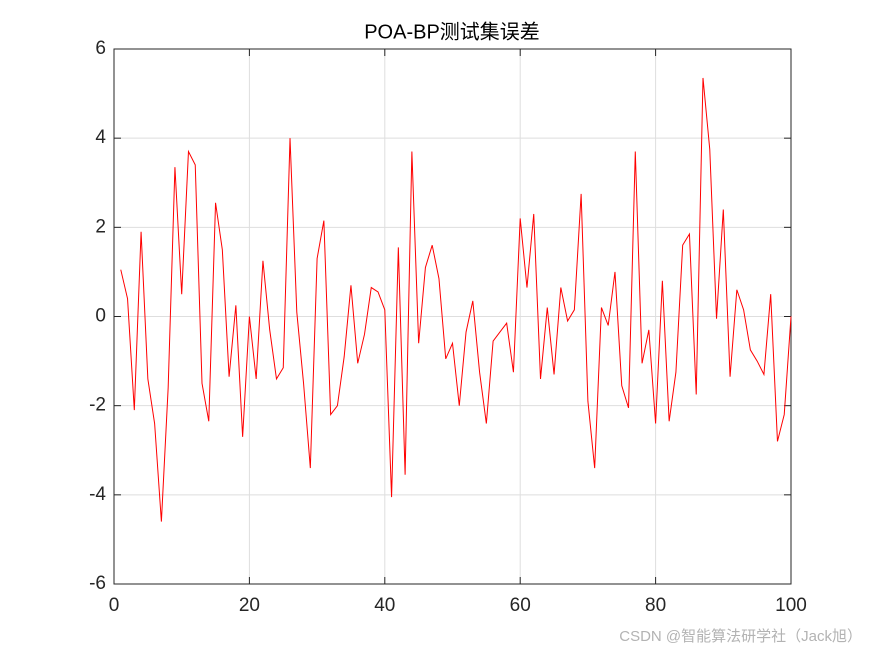  What do you see at coordinates (97, 583) in the screenshot?
I see `y-tick-label: -6` at bounding box center [97, 583].